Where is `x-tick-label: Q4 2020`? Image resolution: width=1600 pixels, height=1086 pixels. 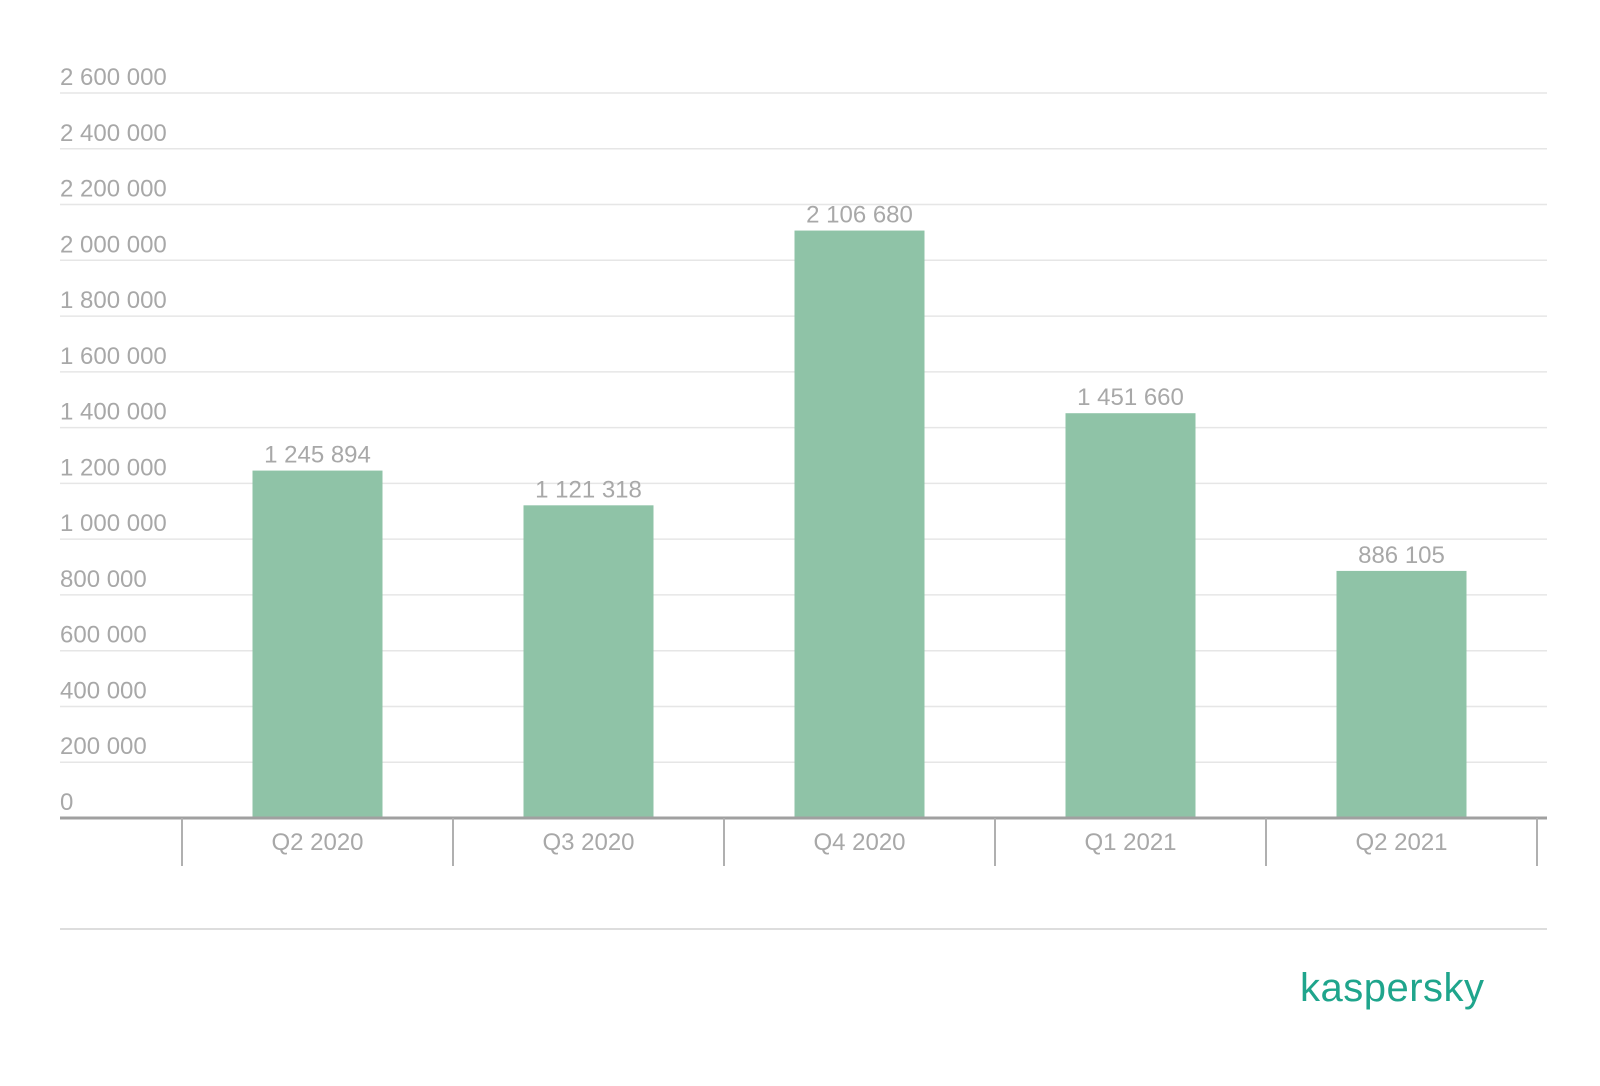 x-tick-label: Q4 2020 is located at coordinates (859, 842).